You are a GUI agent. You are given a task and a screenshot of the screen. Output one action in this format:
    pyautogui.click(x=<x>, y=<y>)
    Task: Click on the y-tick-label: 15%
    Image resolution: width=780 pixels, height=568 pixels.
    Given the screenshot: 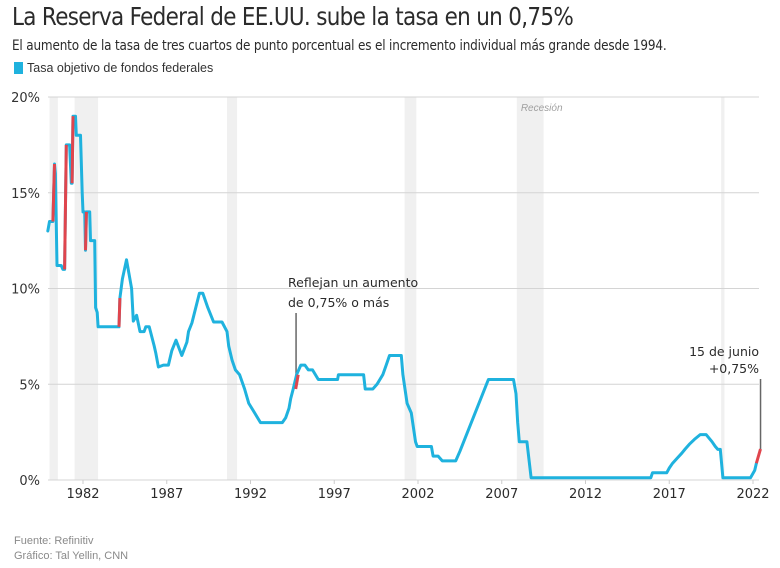 What is the action you would take?
    pyautogui.click(x=25, y=194)
    